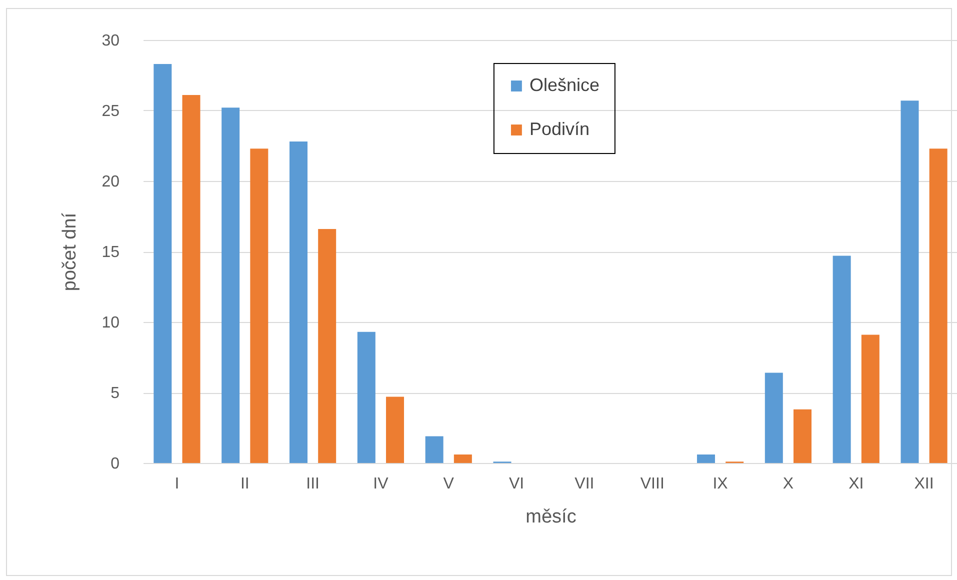  What do you see at coordinates (584, 484) in the screenshot?
I see `x-tick-label: VII` at bounding box center [584, 484].